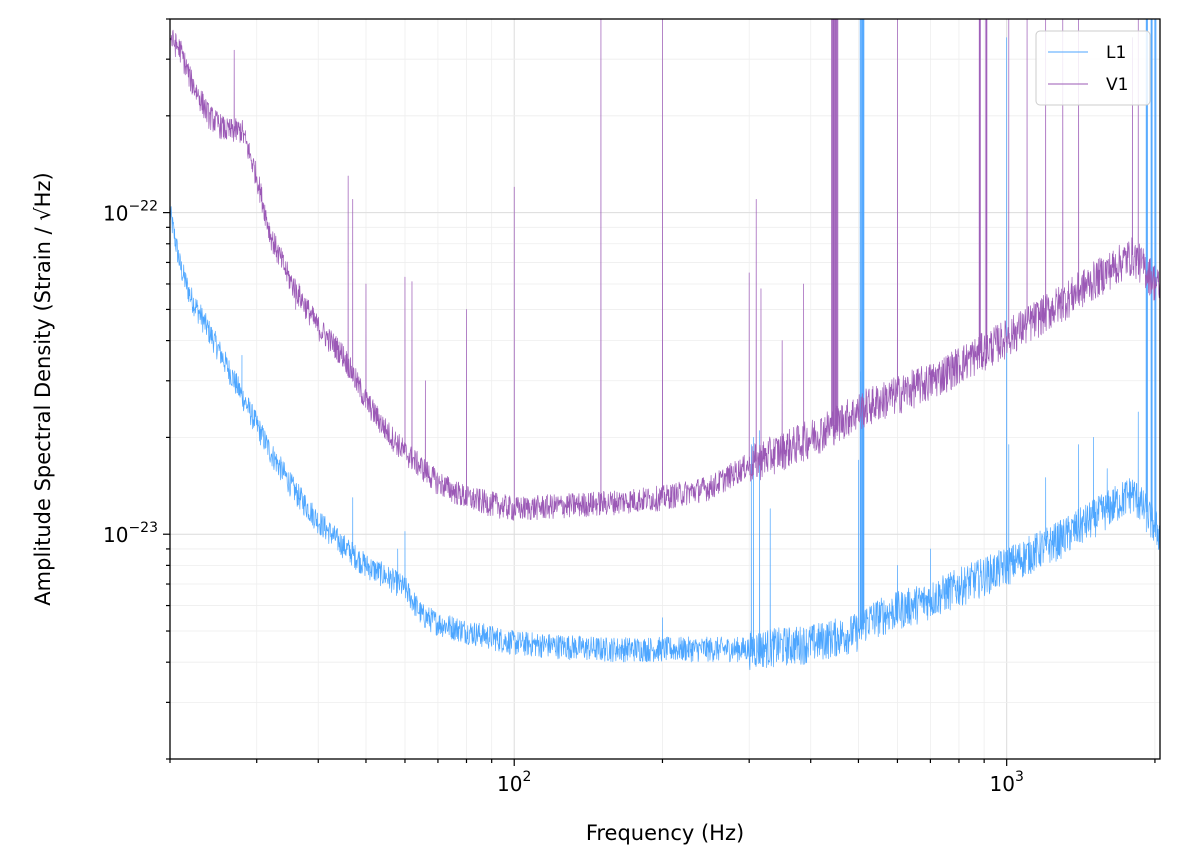 This screenshot has width=1181, height=867. What do you see at coordinates (1116, 53) in the screenshot?
I see `legend-label: L1` at bounding box center [1116, 53].